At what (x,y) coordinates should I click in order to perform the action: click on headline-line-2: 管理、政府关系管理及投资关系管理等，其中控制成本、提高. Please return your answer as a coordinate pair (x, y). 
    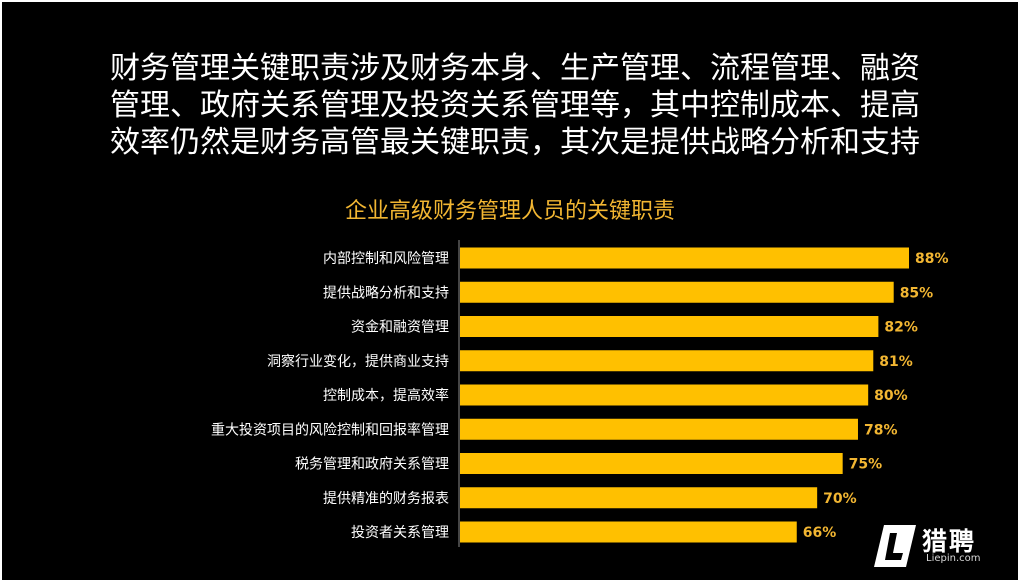
    Looking at the image, I should click on (515, 105).